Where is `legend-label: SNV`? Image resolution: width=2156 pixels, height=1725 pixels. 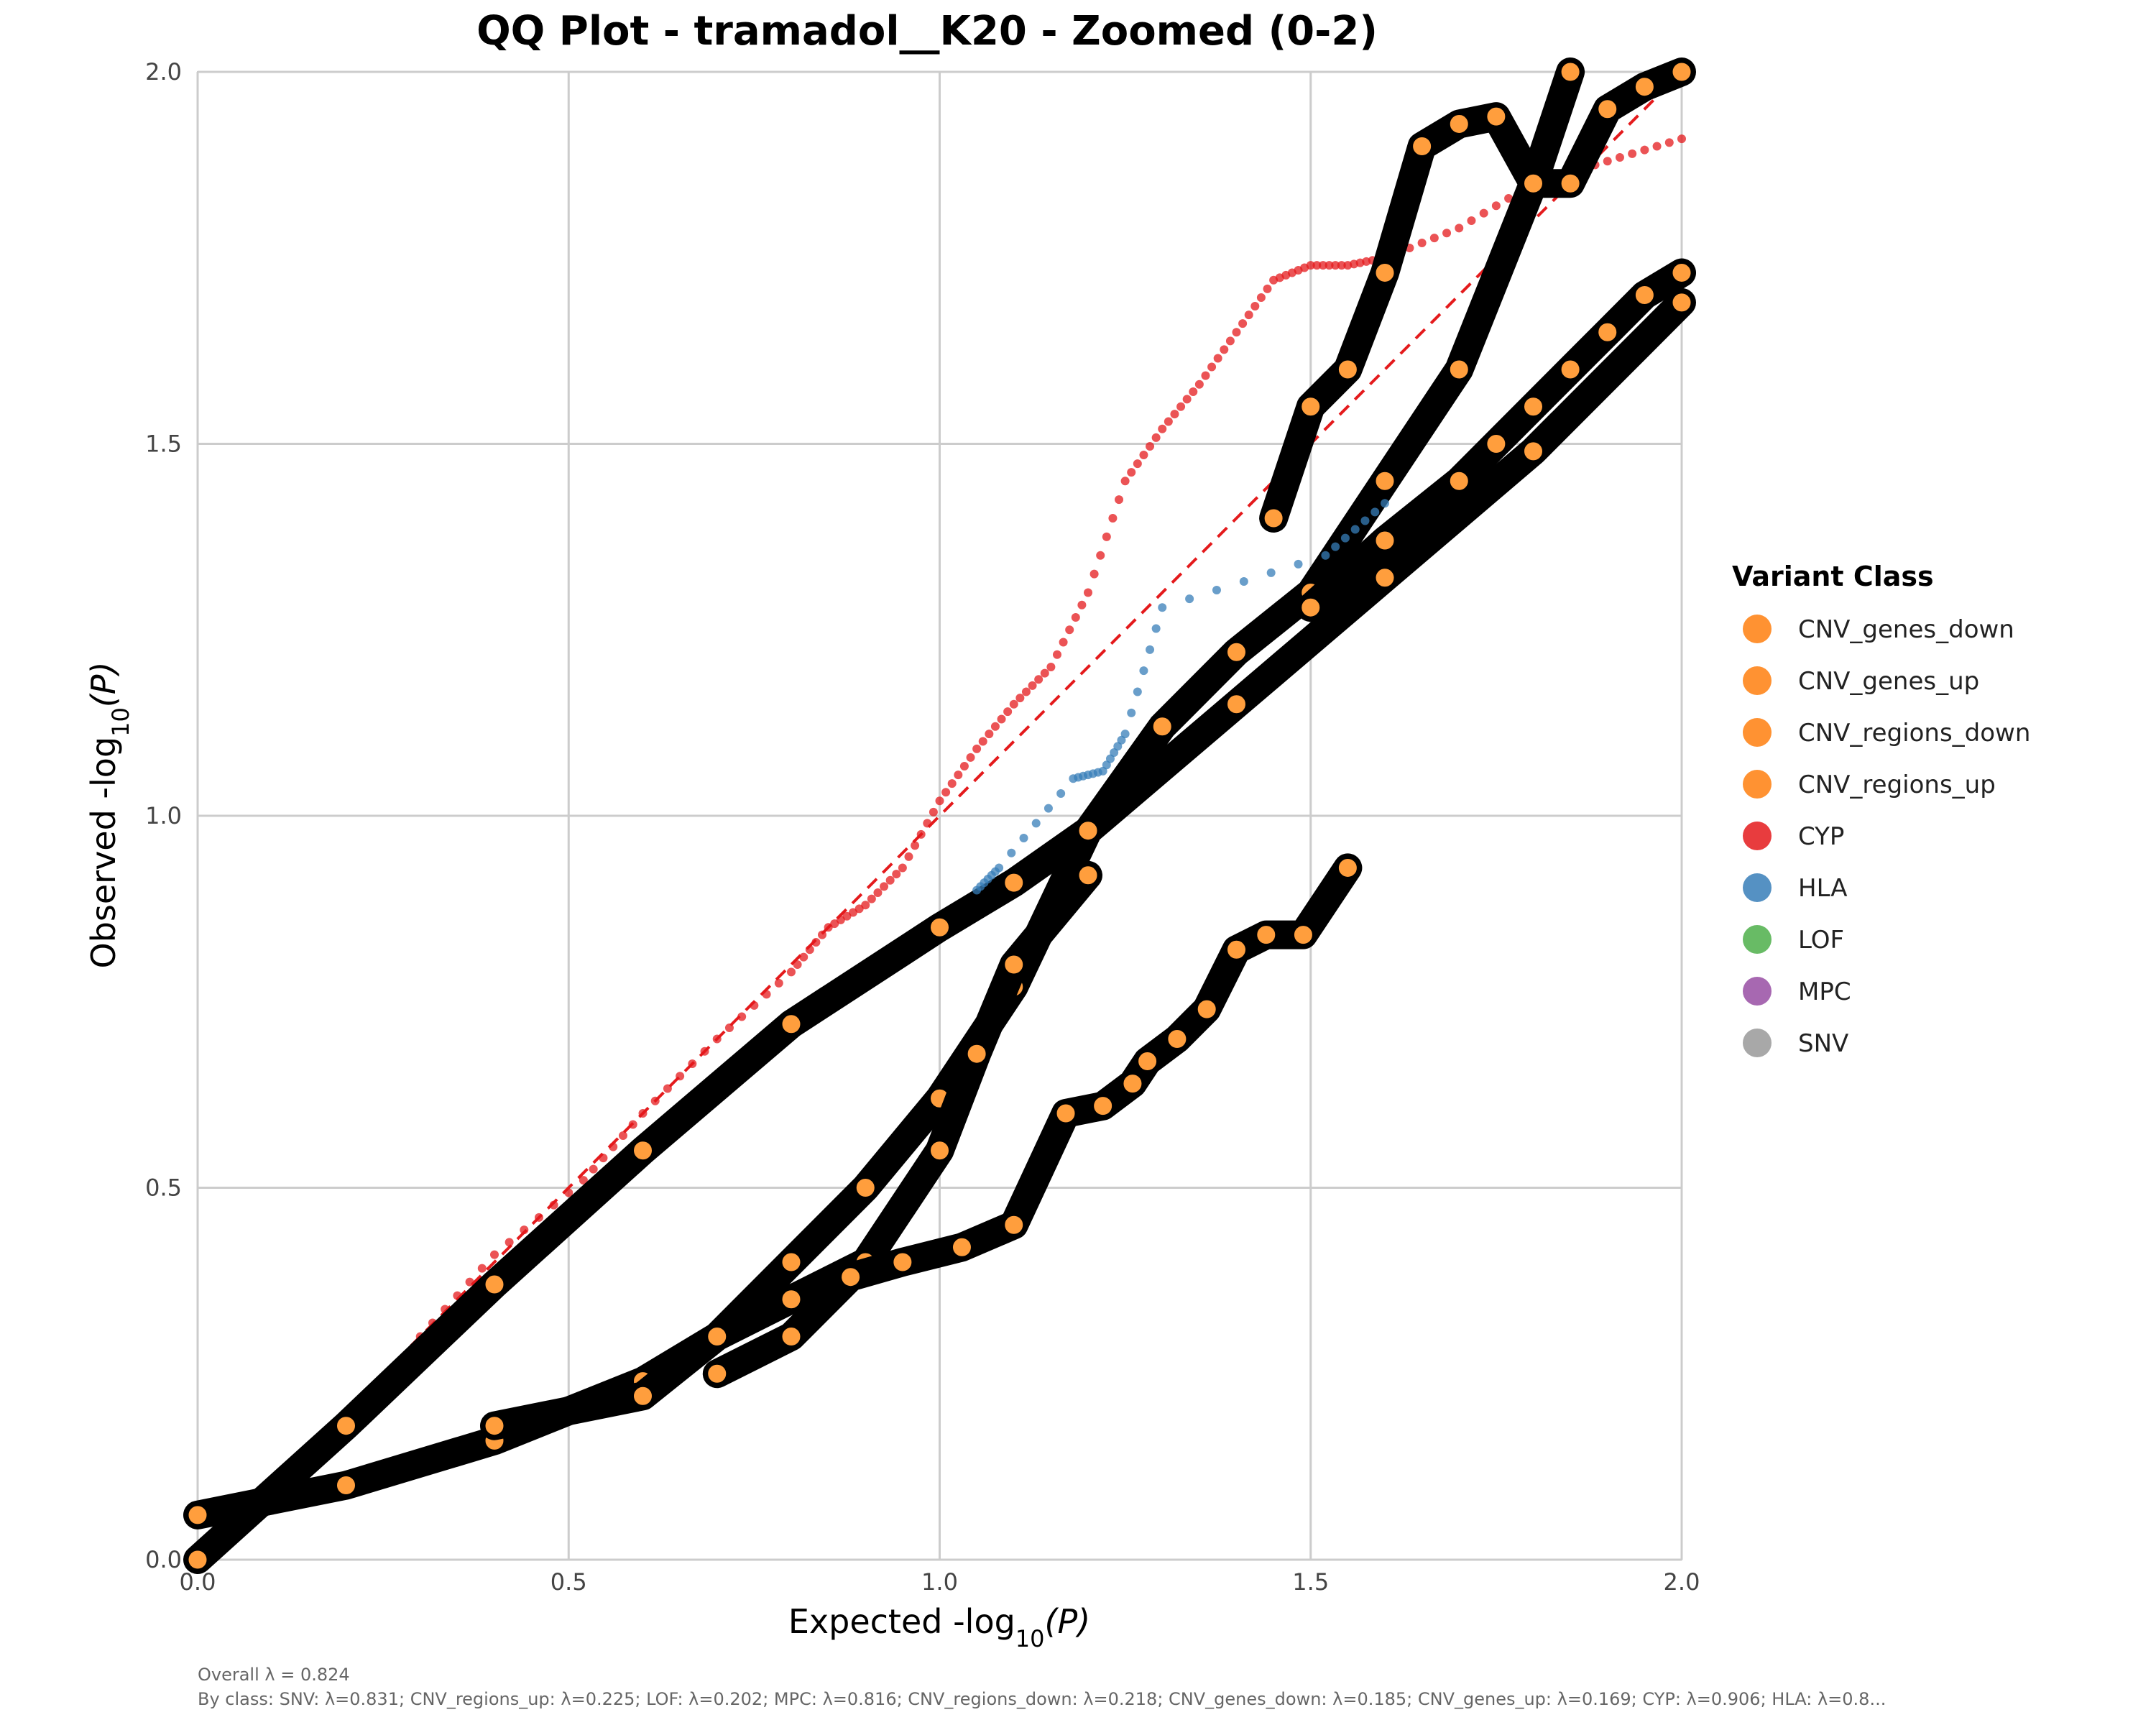 legend-label: SNV is located at coordinates (1823, 1043).